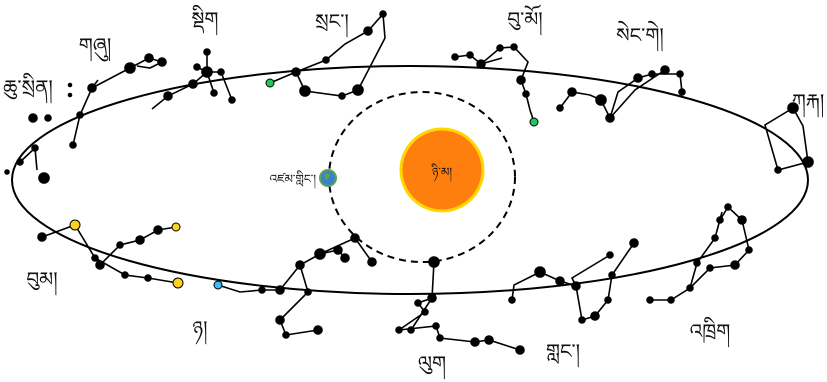 The image size is (827, 382). Describe the element at coordinates (41, 281) in the screenshot. I see `label-aquarius: བུམ།` at that location.